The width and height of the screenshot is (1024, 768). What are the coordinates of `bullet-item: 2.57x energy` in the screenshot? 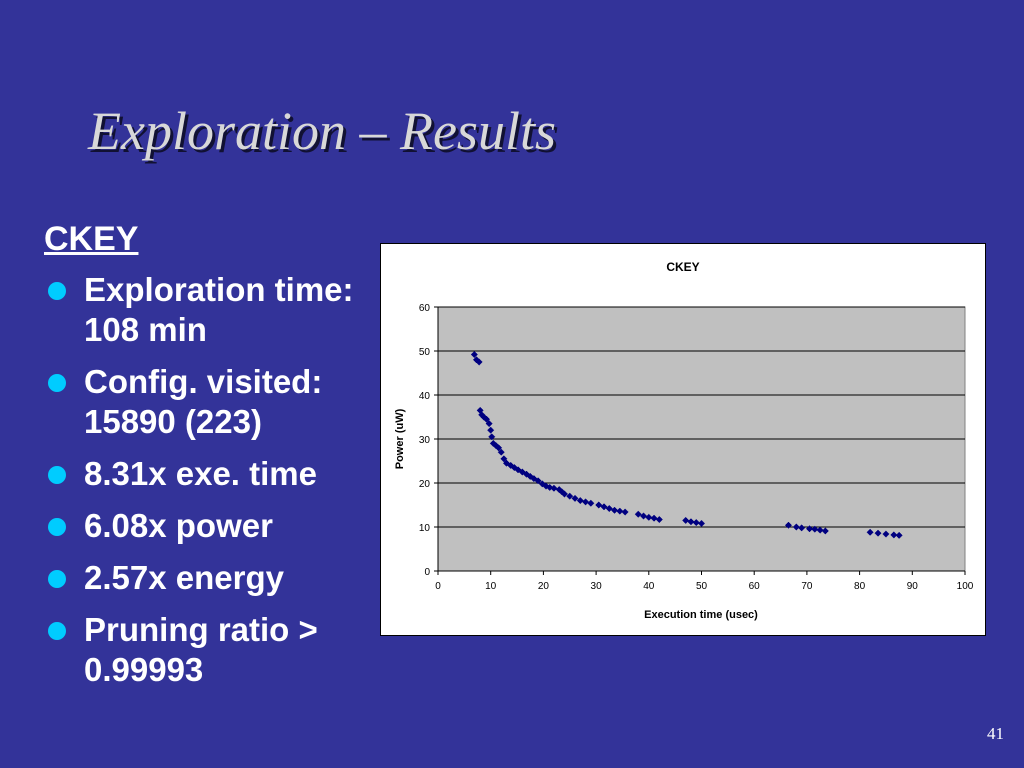 It's located at (209, 578).